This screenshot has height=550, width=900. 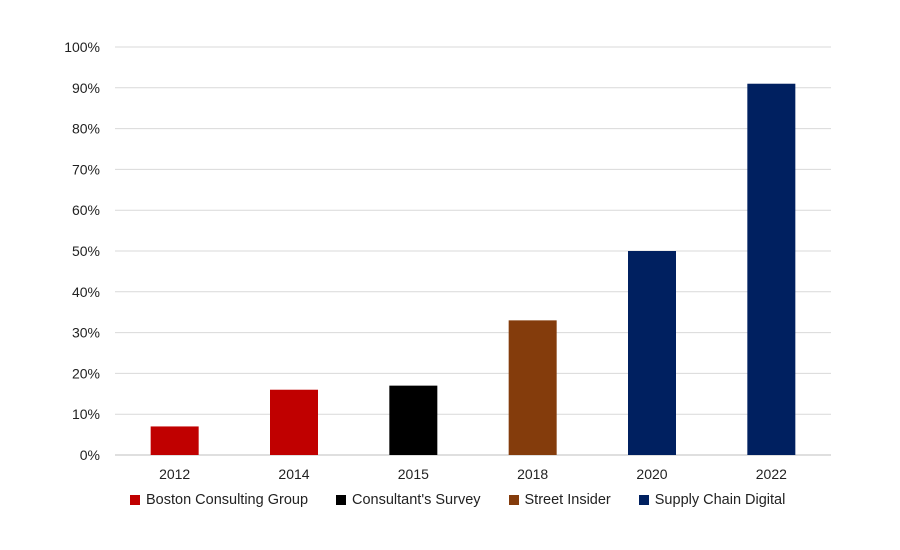 I want to click on y-tick-label: 100%, so click(x=82, y=47).